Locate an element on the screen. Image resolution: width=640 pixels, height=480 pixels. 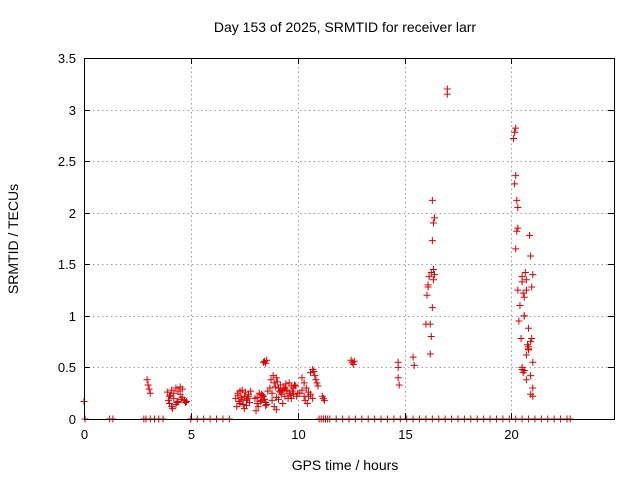
y-tick-label: 2 is located at coordinates (72, 213).